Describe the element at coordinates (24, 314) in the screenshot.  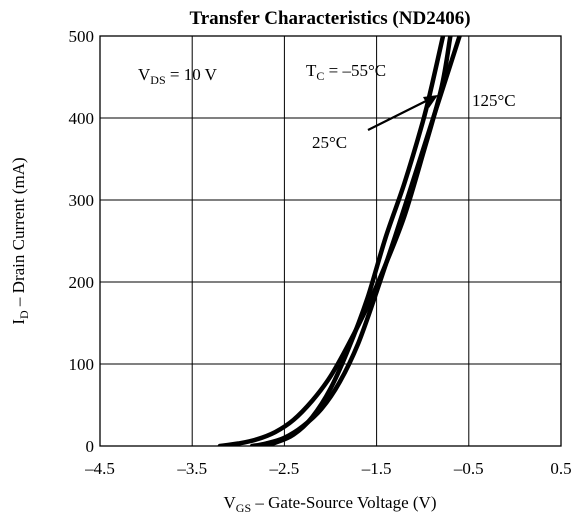
I see `y-axis-label-sub: D` at that location.